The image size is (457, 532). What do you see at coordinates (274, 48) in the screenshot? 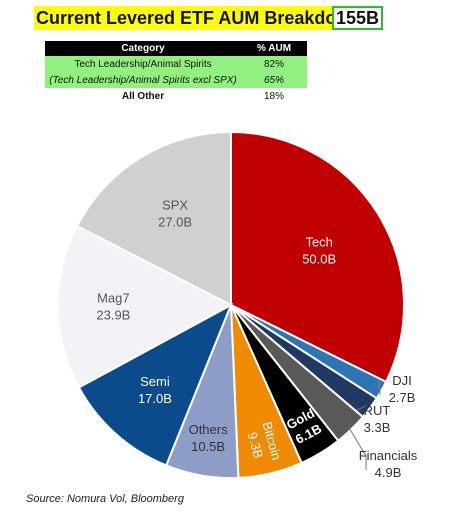
I see `column-header-pct: % AUM` at bounding box center [274, 48].